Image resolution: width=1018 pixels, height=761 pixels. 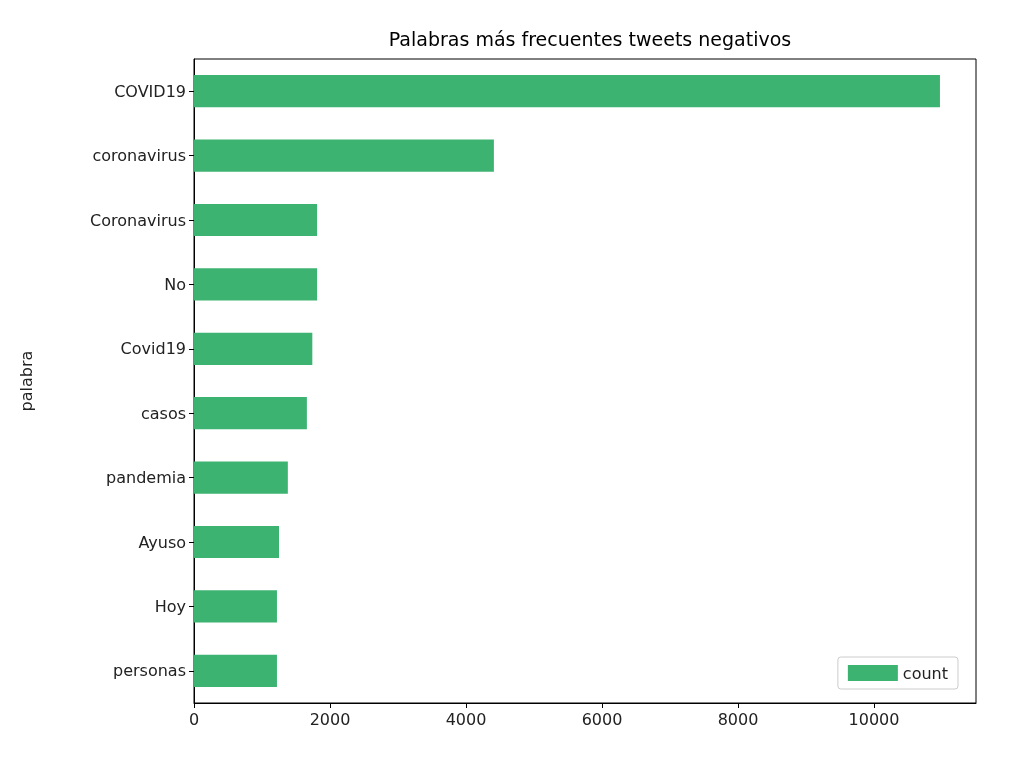 I want to click on chart-title: Palabras más frecuentes tweets negativos, so click(x=590, y=38).